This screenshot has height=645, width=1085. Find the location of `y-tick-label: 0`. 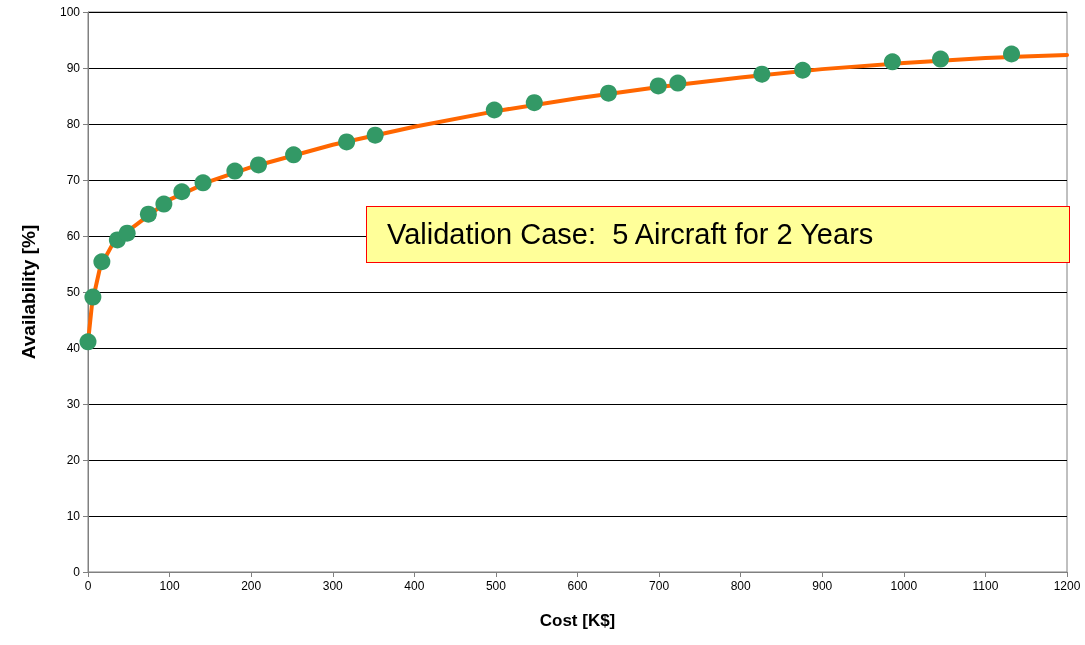

y-tick-label: 0 is located at coordinates (77, 572).